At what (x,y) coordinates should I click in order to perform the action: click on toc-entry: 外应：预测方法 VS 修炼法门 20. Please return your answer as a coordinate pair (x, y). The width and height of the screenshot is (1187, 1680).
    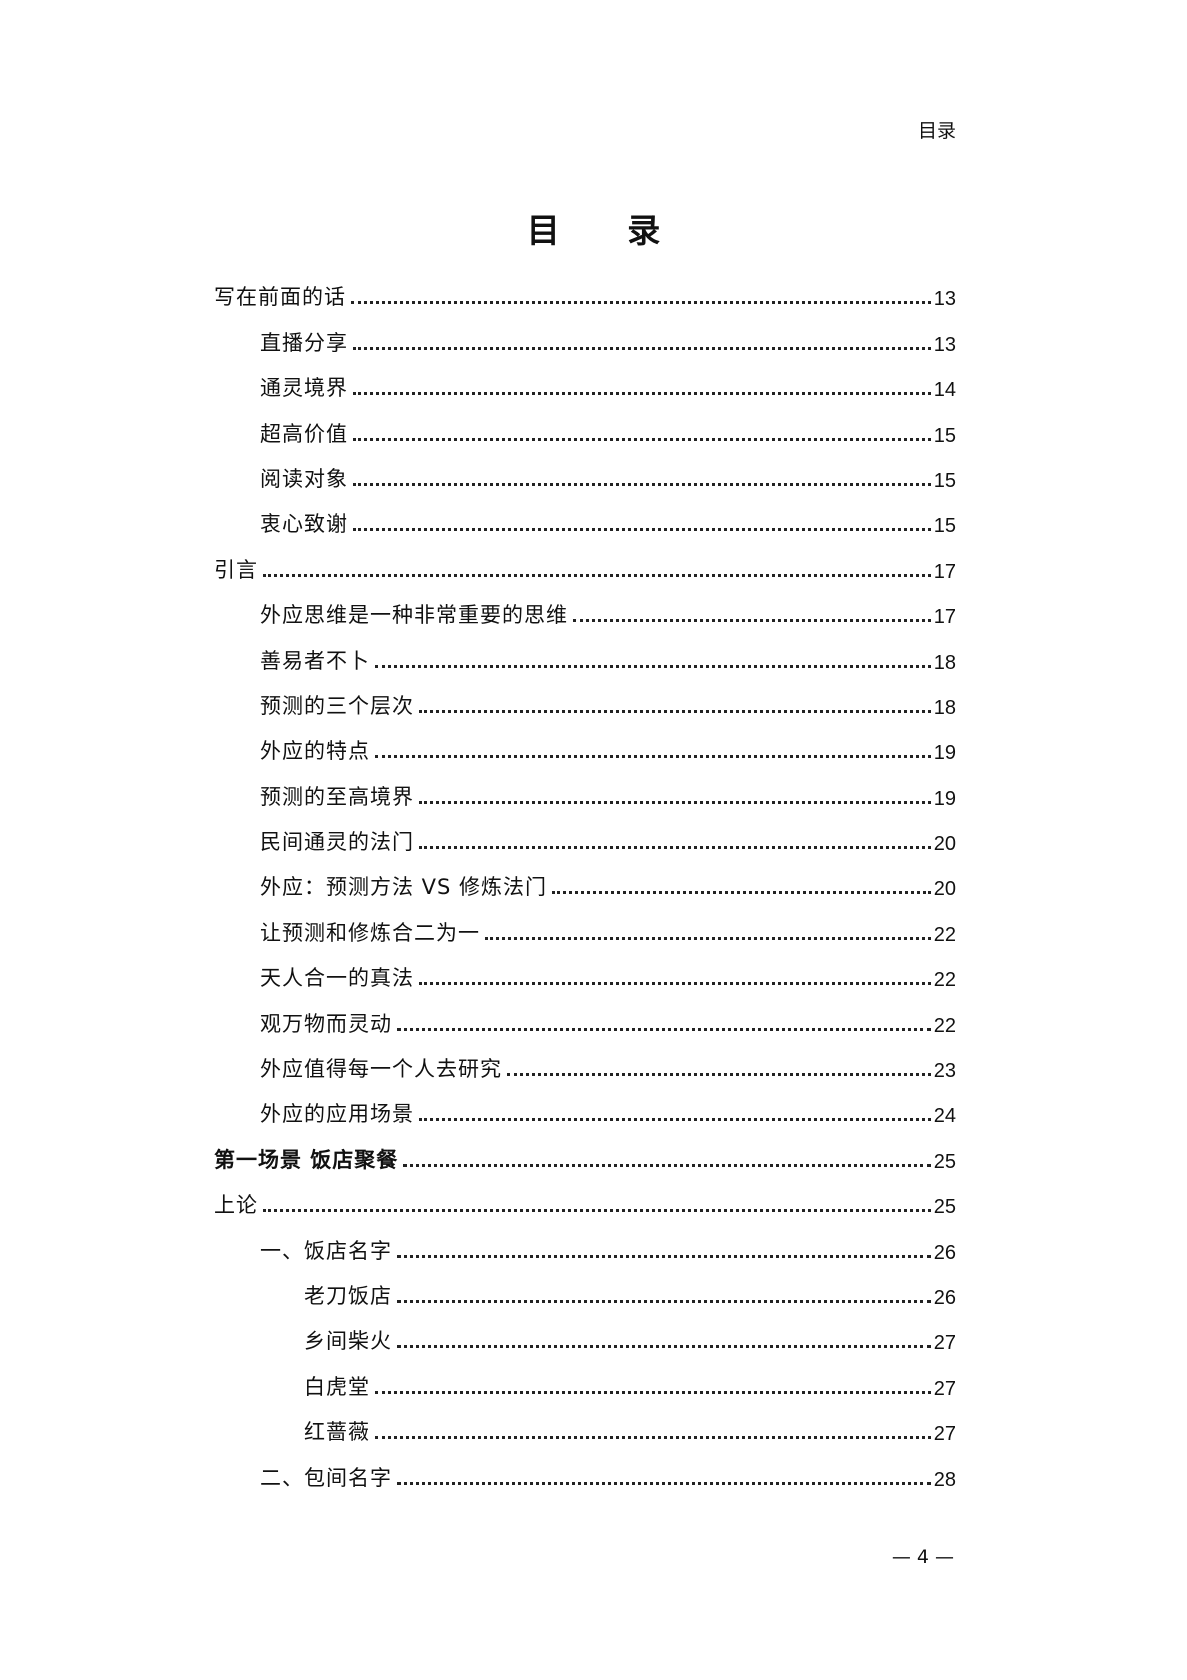
    Looking at the image, I should click on (585, 878).